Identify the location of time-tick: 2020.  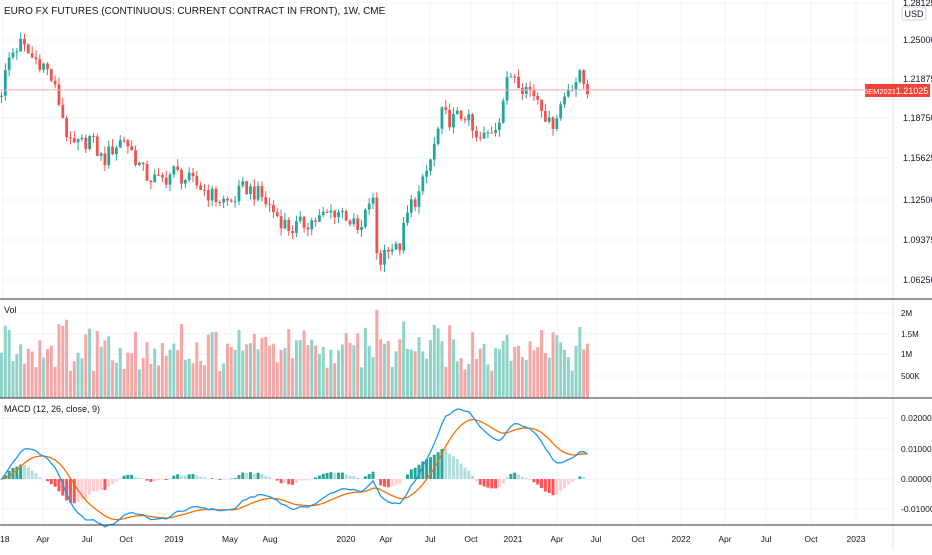
(346, 539).